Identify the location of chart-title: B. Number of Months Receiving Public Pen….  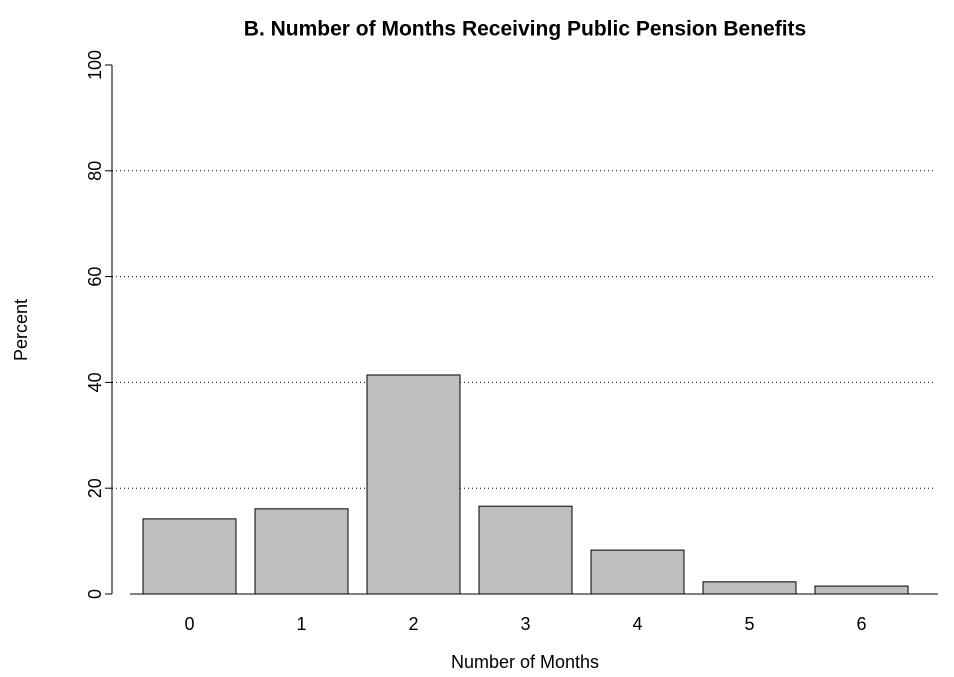
(525, 29).